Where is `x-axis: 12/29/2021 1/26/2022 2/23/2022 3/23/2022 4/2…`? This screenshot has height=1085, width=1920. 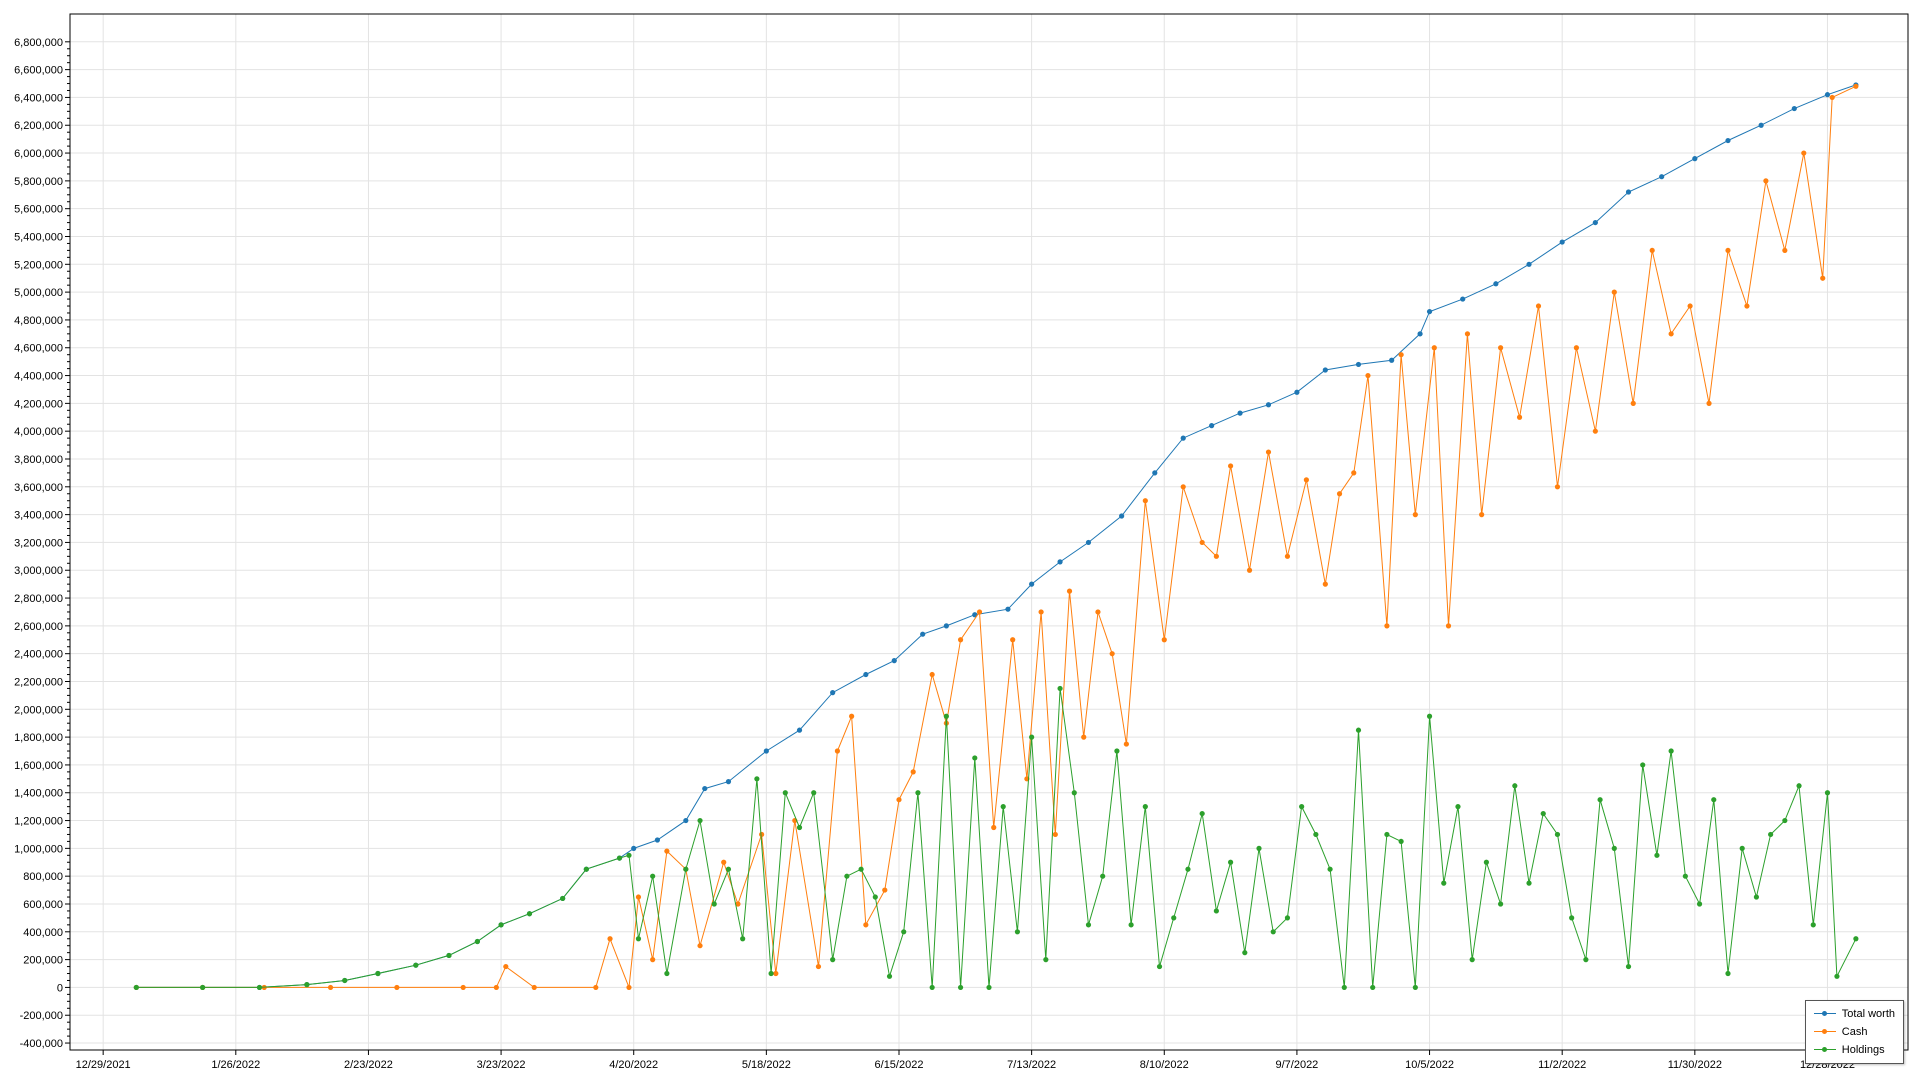 x-axis: 12/29/2021 1/26/2022 2/23/2022 3/23/2022 4/2… is located at coordinates (965, 1060).